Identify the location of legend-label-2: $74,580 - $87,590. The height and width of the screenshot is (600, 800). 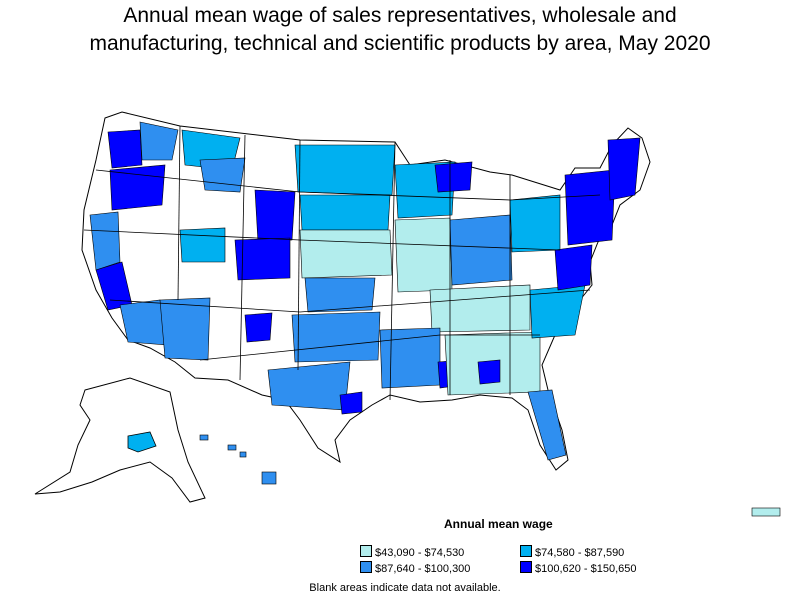
(580, 553).